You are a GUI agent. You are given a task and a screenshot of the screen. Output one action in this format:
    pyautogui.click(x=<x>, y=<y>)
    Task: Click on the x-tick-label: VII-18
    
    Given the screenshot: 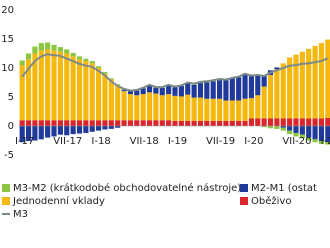 What is the action you would take?
    pyautogui.click(x=144, y=141)
    